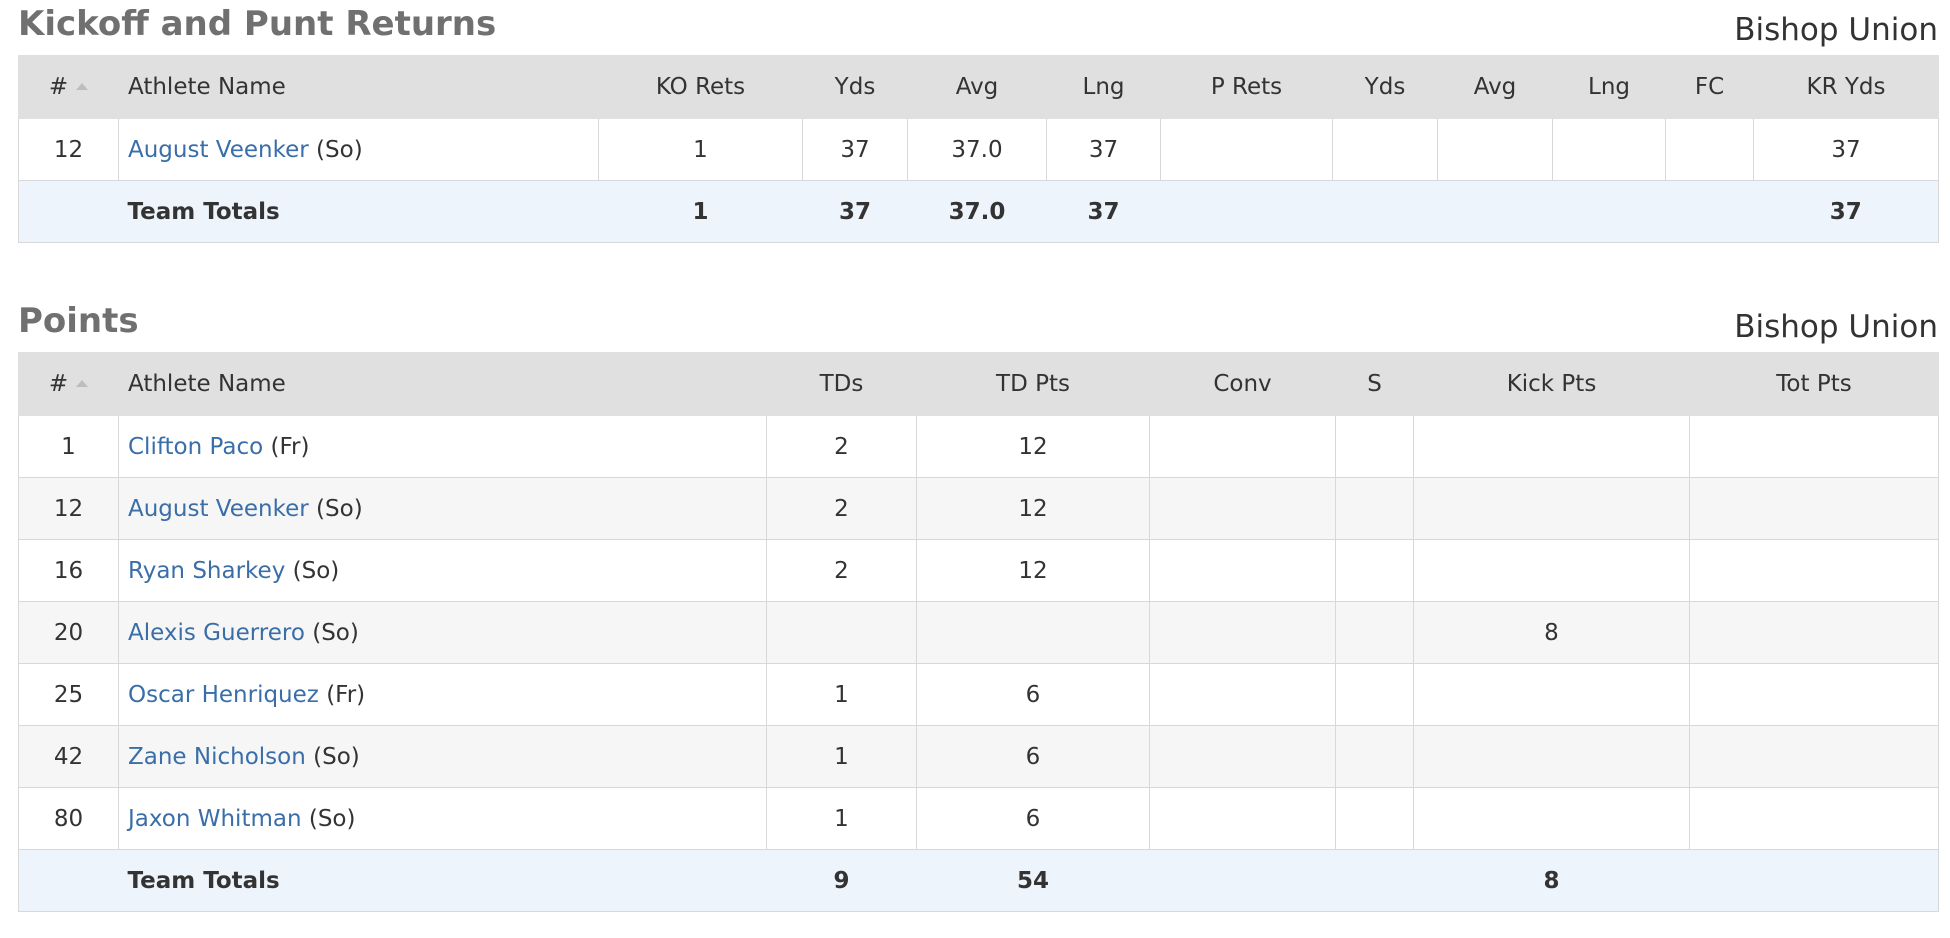 Image resolution: width=1950 pixels, height=938 pixels. Describe the element at coordinates (1551, 880) in the screenshot. I see `total-cell: 8` at that location.